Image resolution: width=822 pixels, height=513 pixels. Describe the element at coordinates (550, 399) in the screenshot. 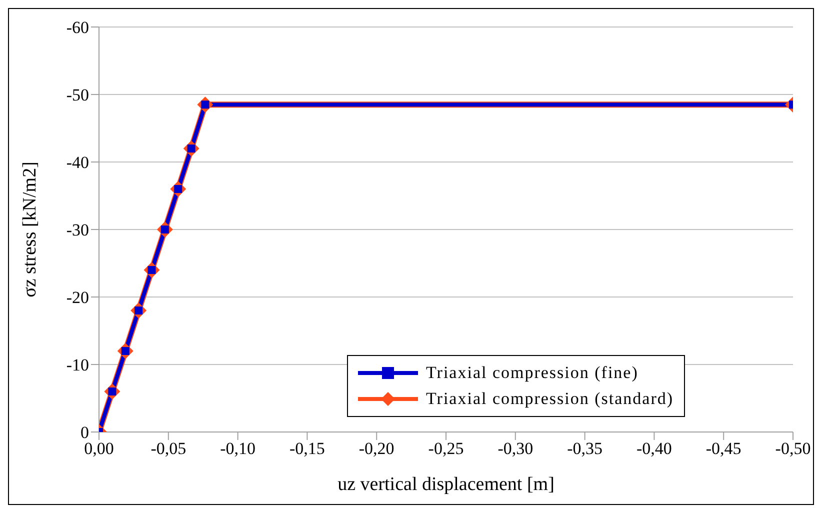

I see `legend-label: Triaxial compression (standard)` at that location.